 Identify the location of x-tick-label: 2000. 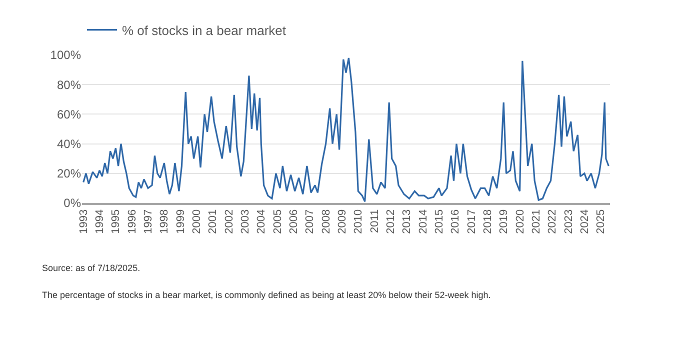
(197, 221).